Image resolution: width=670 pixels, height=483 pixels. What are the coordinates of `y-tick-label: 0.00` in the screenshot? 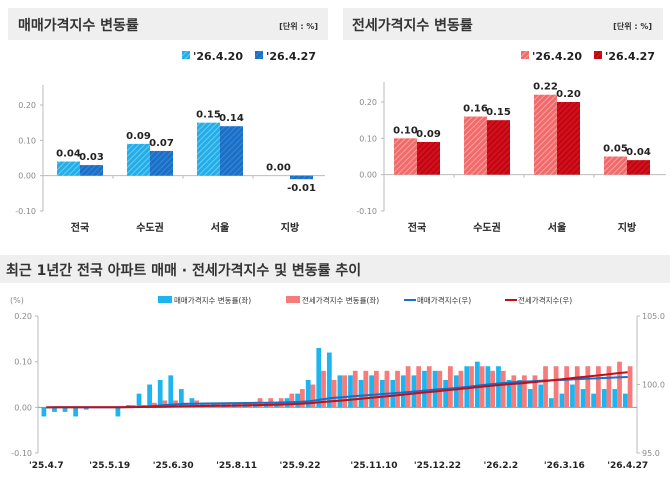 It's located at (27, 176).